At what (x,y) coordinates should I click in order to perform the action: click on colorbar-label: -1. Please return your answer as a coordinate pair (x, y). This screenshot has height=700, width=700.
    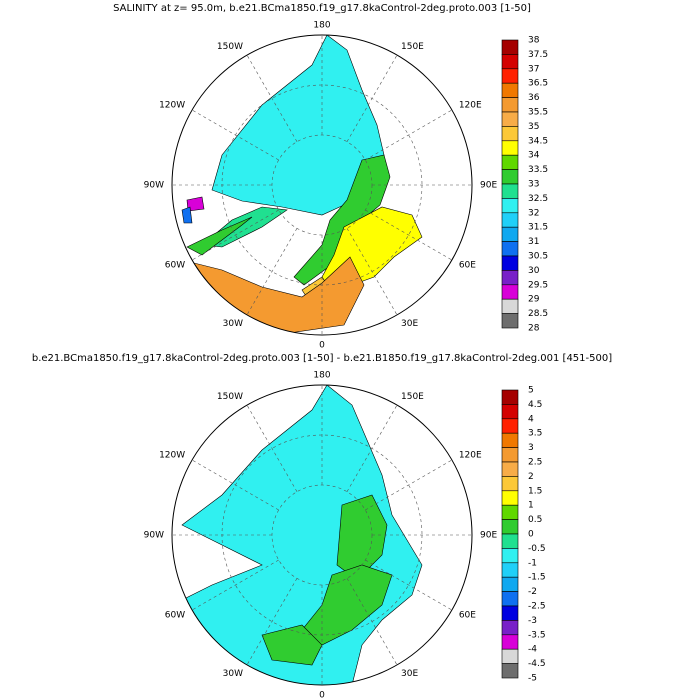
    Looking at the image, I should click on (532, 563).